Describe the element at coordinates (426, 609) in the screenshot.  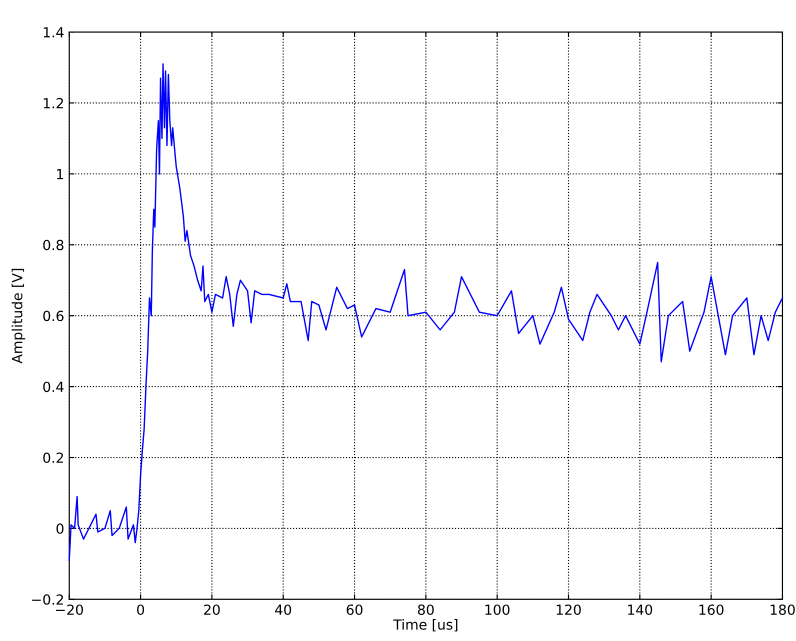
I see `x-tick-label: 80` at that location.